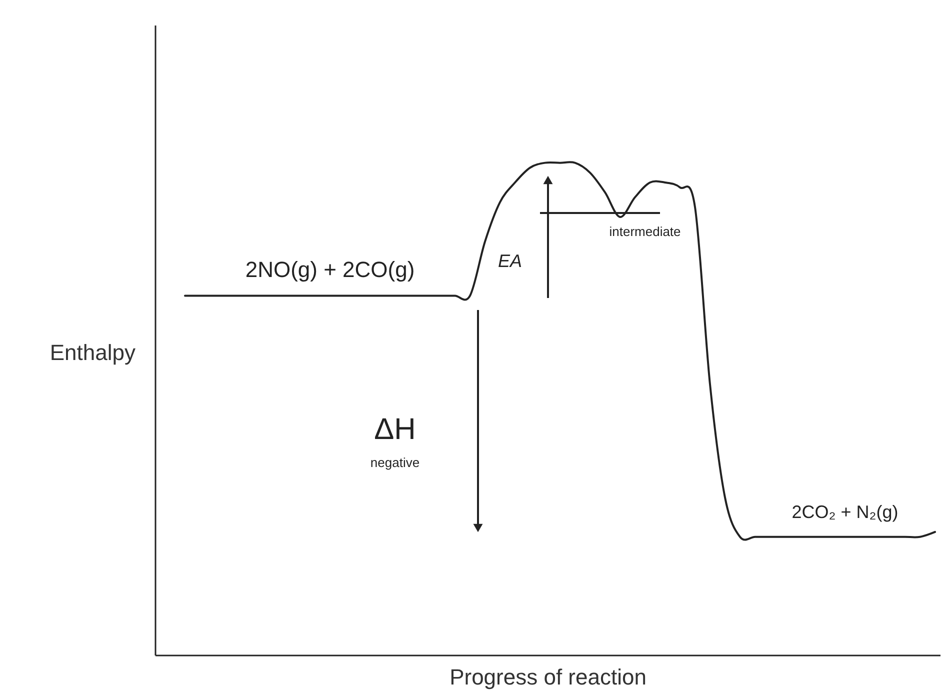 The image size is (946, 699). What do you see at coordinates (395, 462) in the screenshot?
I see `annotation: negative` at bounding box center [395, 462].